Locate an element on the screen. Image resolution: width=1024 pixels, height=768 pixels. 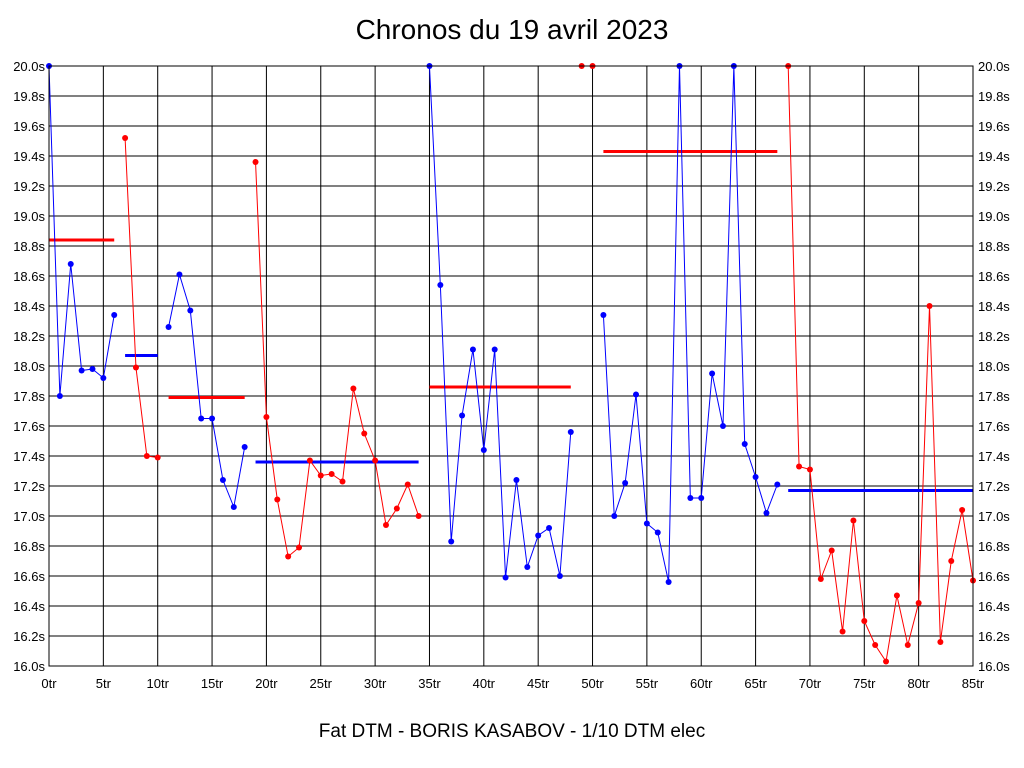
y-tick-label-right: 20.0s is located at coordinates (994, 66).